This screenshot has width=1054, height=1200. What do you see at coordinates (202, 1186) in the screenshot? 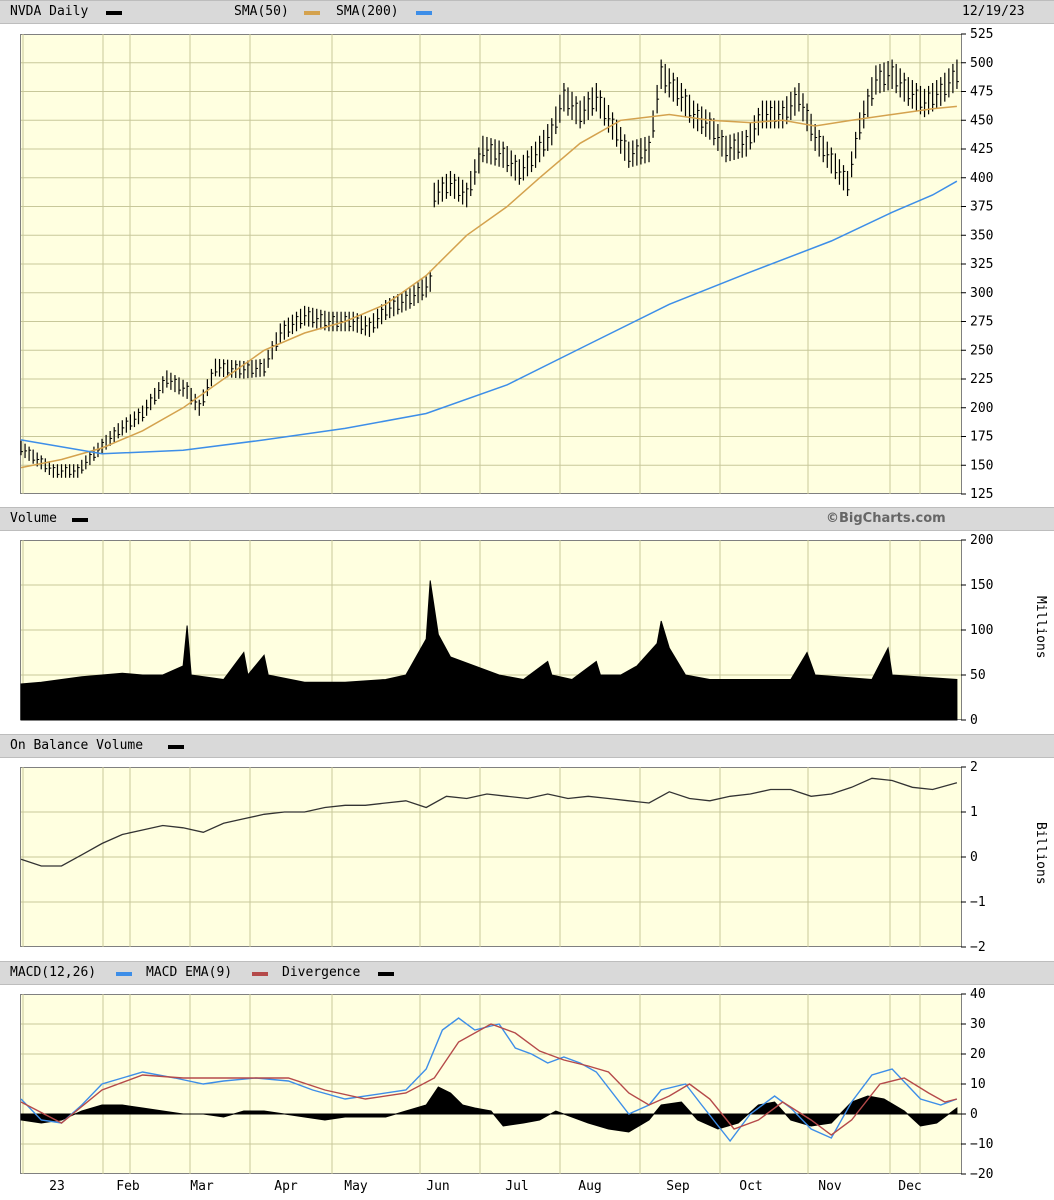
I see `x-tick-label: Mar` at bounding box center [202, 1186].